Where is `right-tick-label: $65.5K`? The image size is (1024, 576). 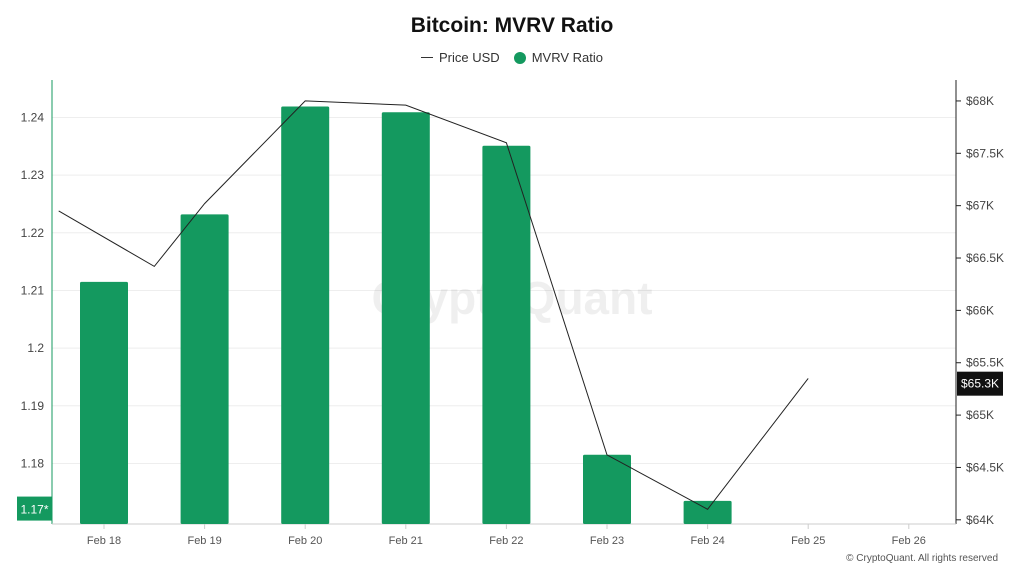
right-tick-label: $65.5K is located at coordinates (985, 363).